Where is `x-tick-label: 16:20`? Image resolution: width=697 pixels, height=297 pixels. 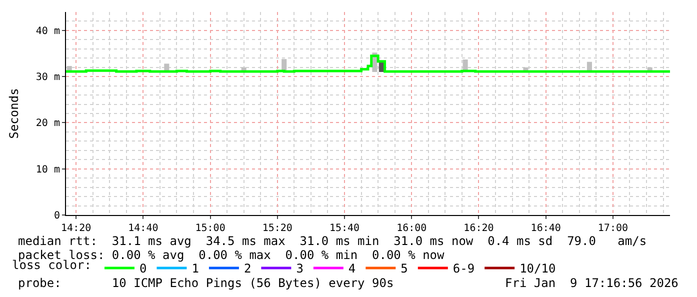
x-tick-label: 16:20 is located at coordinates (479, 228).